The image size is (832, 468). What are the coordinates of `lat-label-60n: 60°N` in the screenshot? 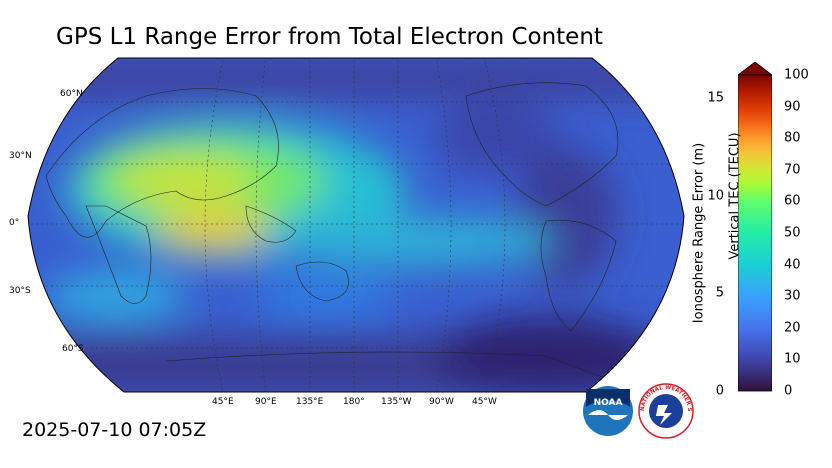 It's located at (71, 94).